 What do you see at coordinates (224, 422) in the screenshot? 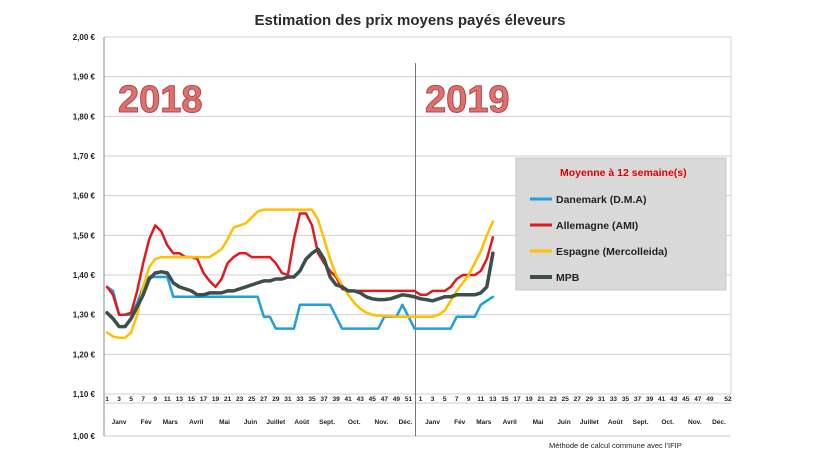
I see `month-label: Mai` at bounding box center [224, 422].